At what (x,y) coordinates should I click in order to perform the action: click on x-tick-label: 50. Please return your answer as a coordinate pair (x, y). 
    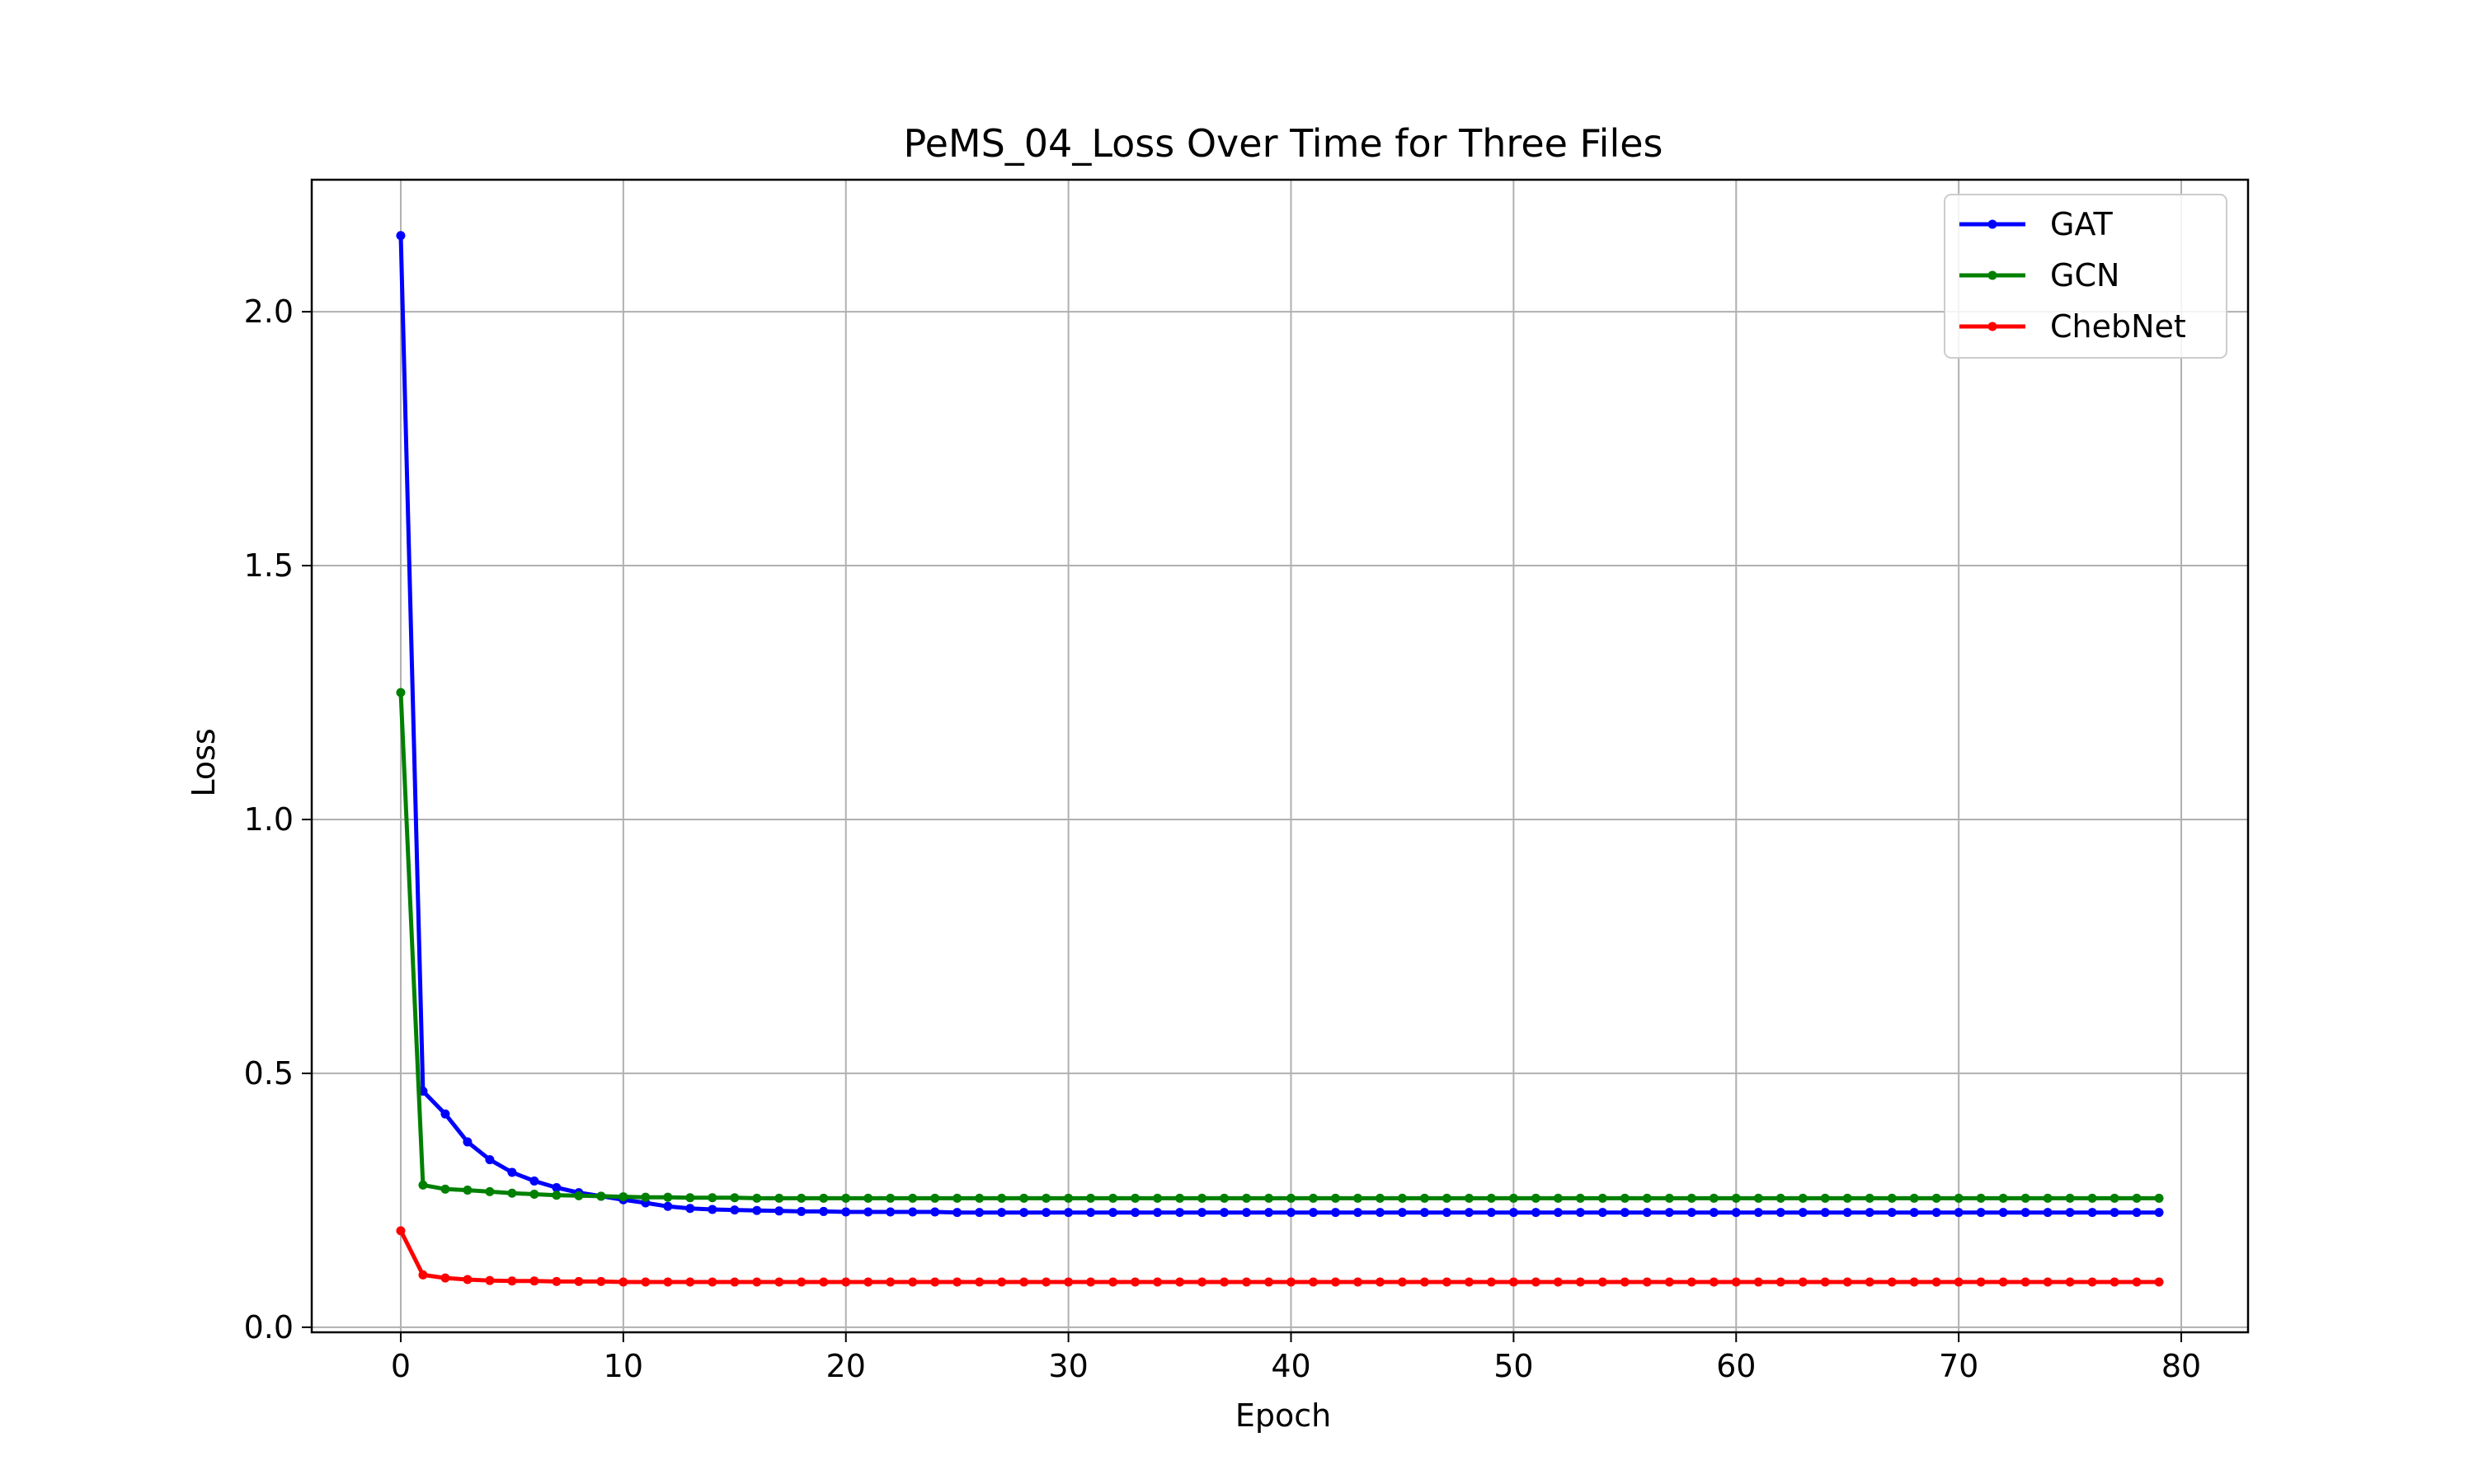
    Looking at the image, I should click on (1513, 1366).